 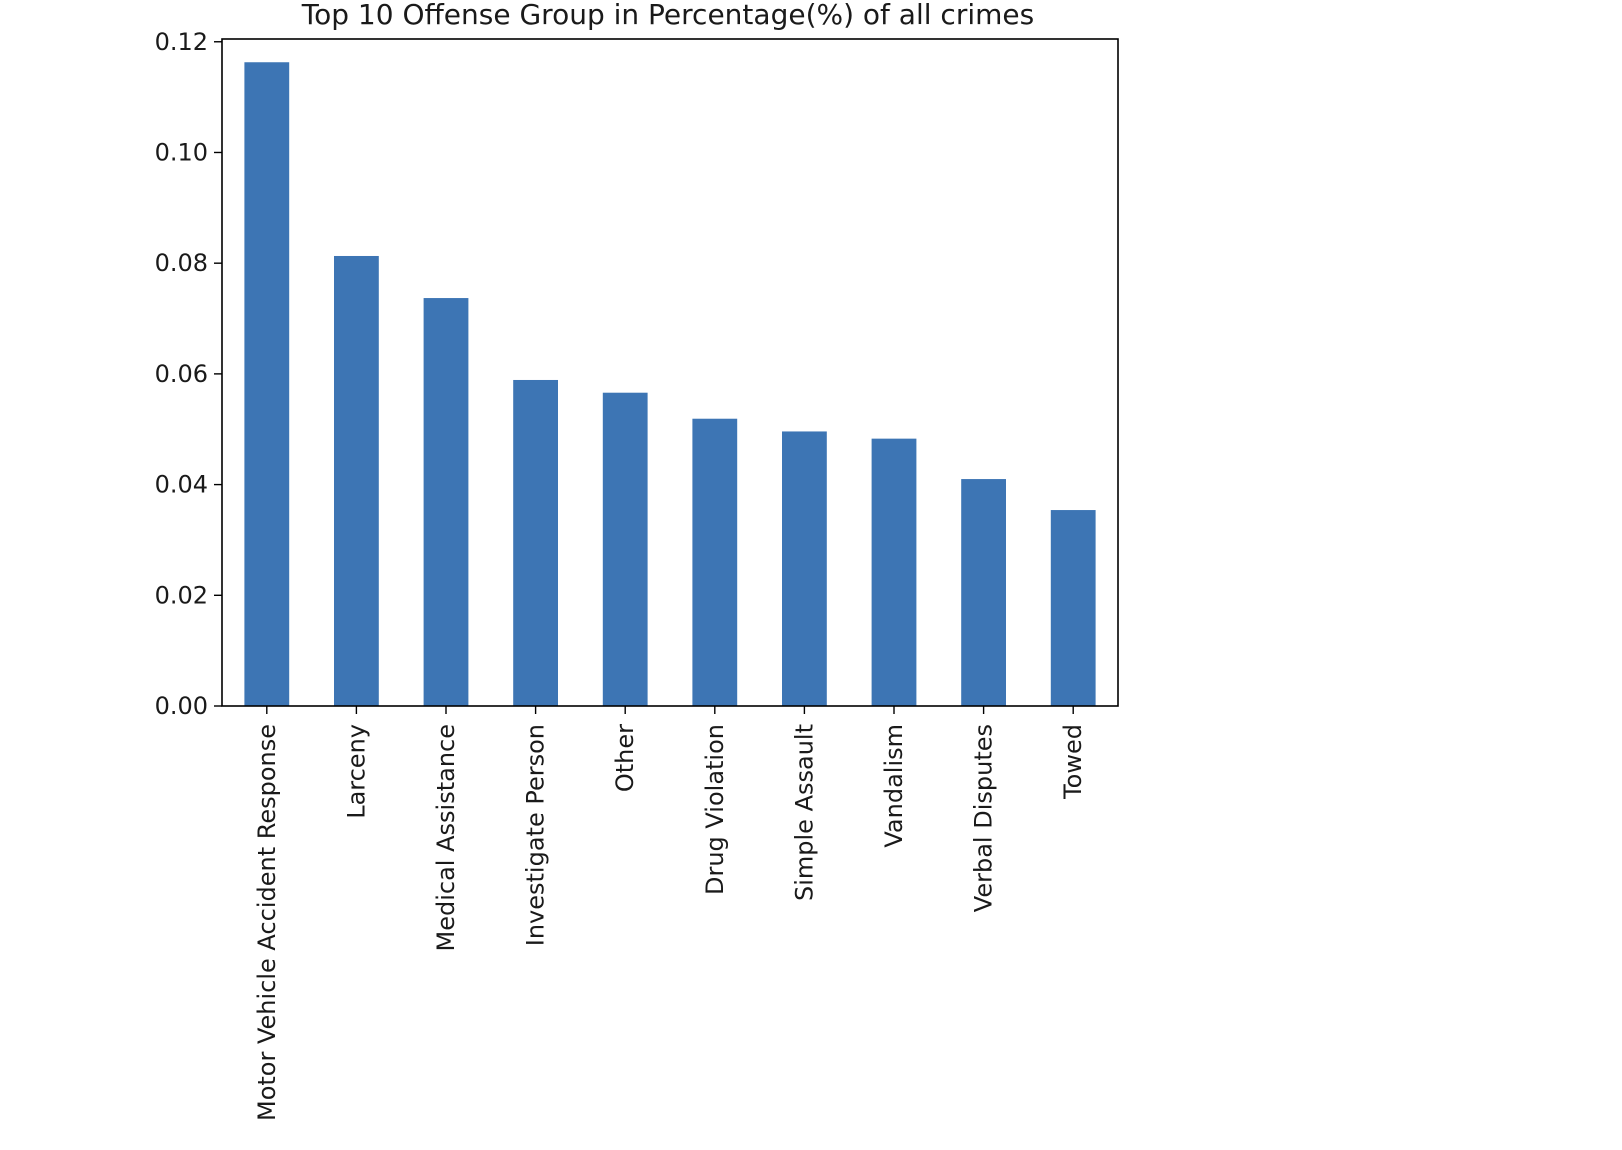 I want to click on x-tick-label: Vandalism, so click(x=894, y=786).